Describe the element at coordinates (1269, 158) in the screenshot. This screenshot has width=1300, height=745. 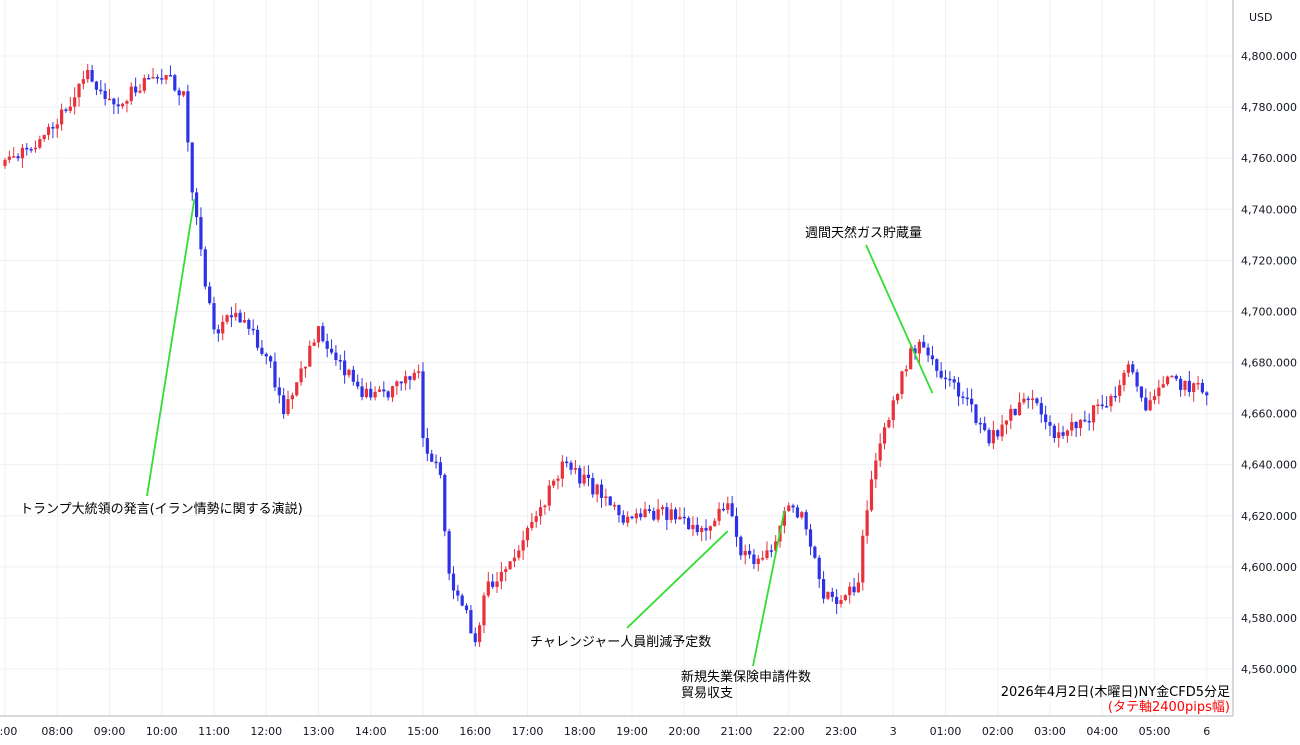
I see `y-tick-label: 4,760.000` at that location.